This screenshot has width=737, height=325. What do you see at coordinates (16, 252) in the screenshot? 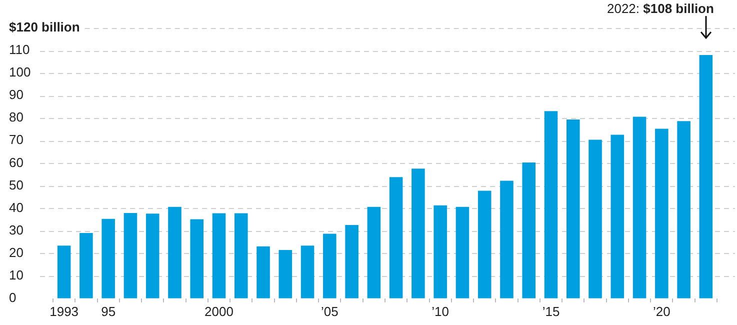
I see `y-tick-label: 20` at bounding box center [16, 252].